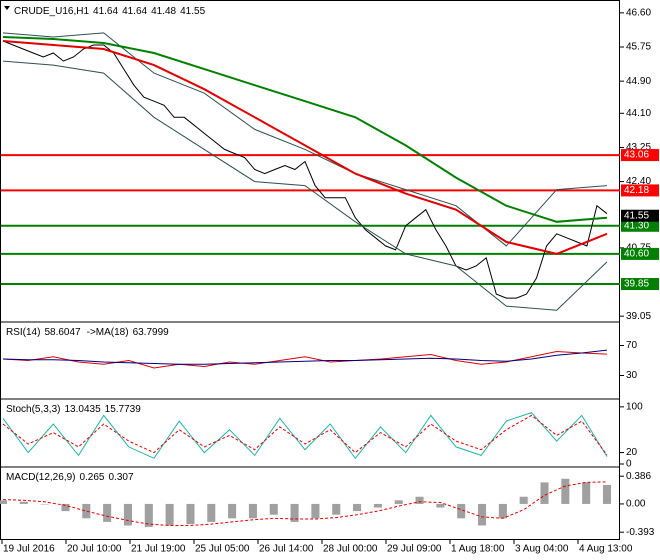 The image size is (660, 560). Describe the element at coordinates (632, 452) in the screenshot. I see `y-tick-label: 20` at that location.